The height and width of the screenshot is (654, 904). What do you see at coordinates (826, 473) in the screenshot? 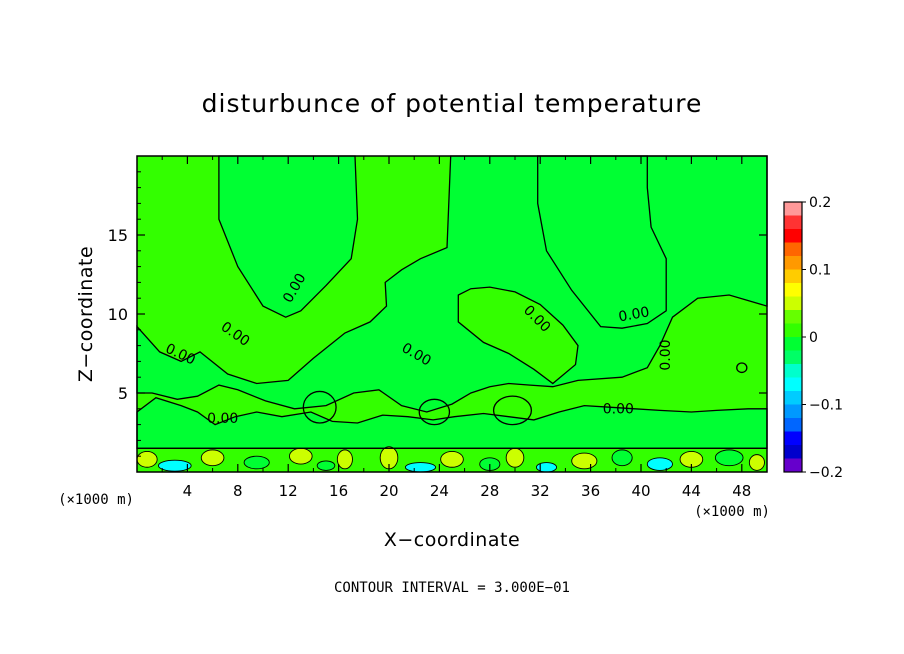
I see `colorbar-tick-label: −0.2` at bounding box center [826, 473].